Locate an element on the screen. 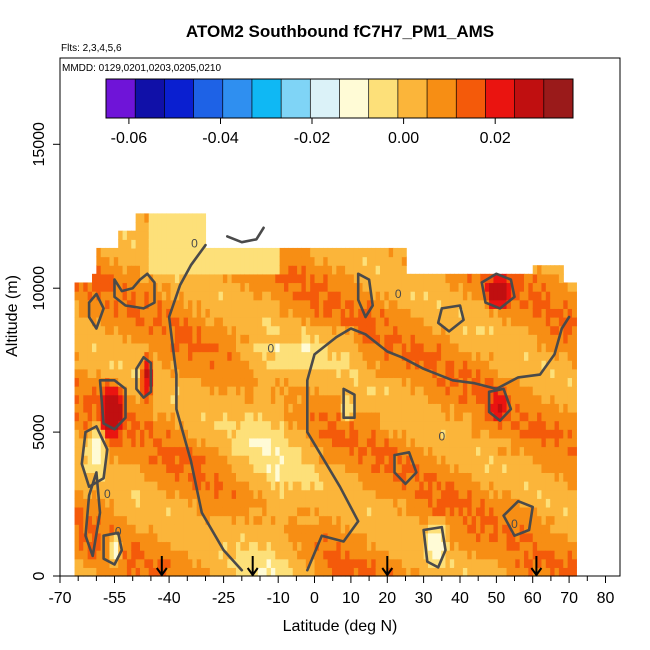 The width and height of the screenshot is (650, 650). contour-line is located at coordinates (93, 514).